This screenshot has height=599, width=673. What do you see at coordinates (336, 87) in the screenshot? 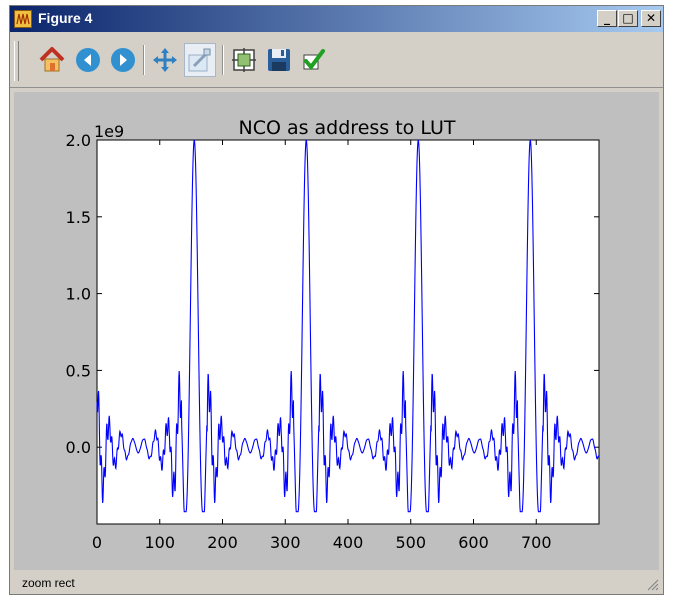
I see `toolbar-divider` at bounding box center [336, 87].